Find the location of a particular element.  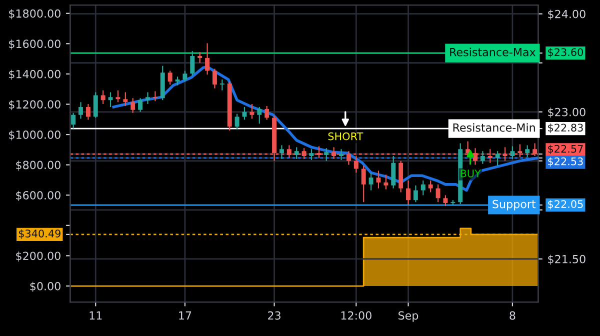

y2-tick-label: $22.57 is located at coordinates (565, 149).